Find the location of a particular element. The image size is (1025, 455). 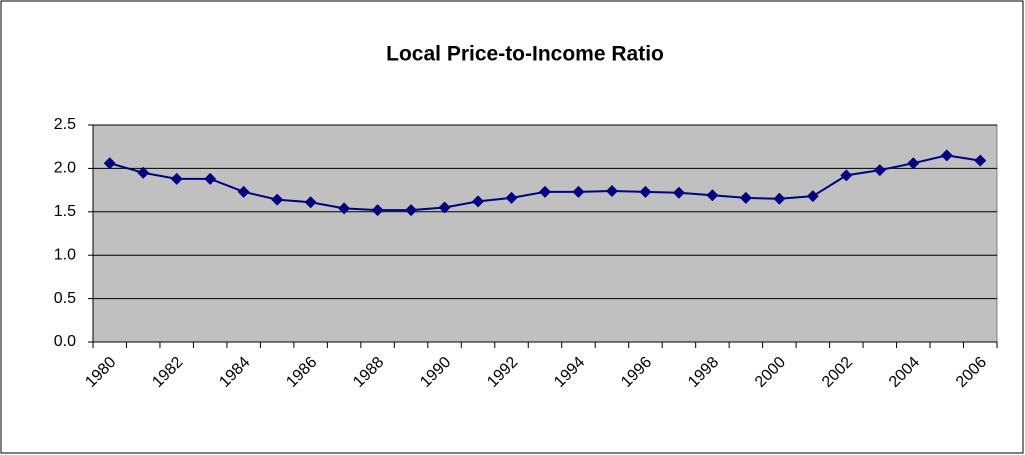

y-tick-label: 2.0 is located at coordinates (65, 168).